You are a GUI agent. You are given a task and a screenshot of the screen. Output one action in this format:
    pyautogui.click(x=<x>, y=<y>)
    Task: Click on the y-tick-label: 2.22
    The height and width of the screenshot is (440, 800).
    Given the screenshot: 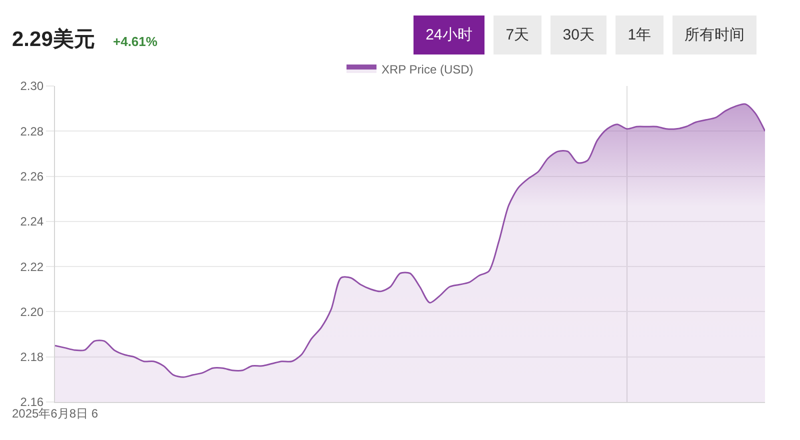 What is the action you would take?
    pyautogui.click(x=32, y=267)
    